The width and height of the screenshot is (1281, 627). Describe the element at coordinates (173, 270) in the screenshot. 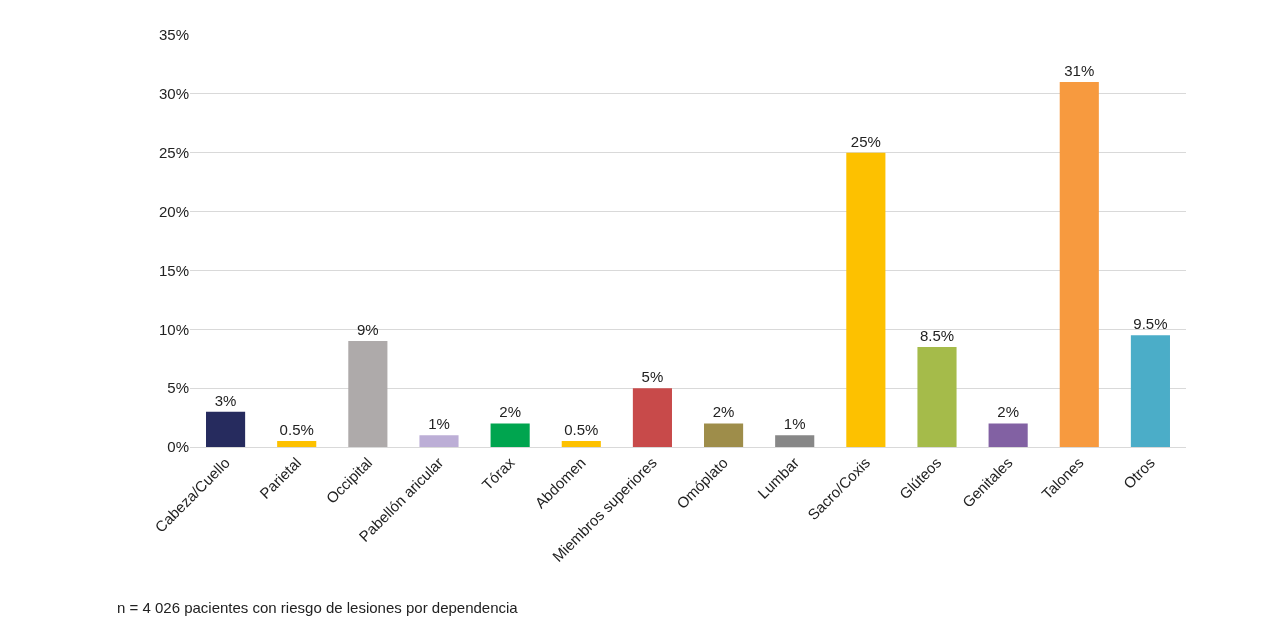

I see `y-tick-label: 15%` at that location.